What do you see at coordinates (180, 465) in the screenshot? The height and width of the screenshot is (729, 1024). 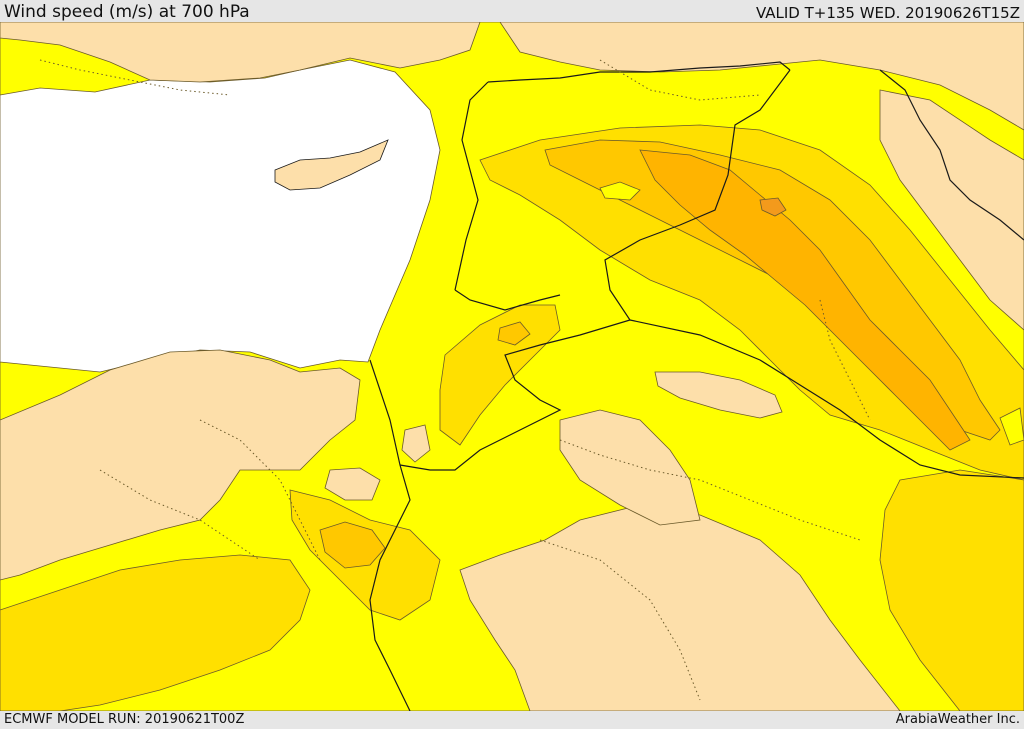 I see `calm-region-egypt` at bounding box center [180, 465].